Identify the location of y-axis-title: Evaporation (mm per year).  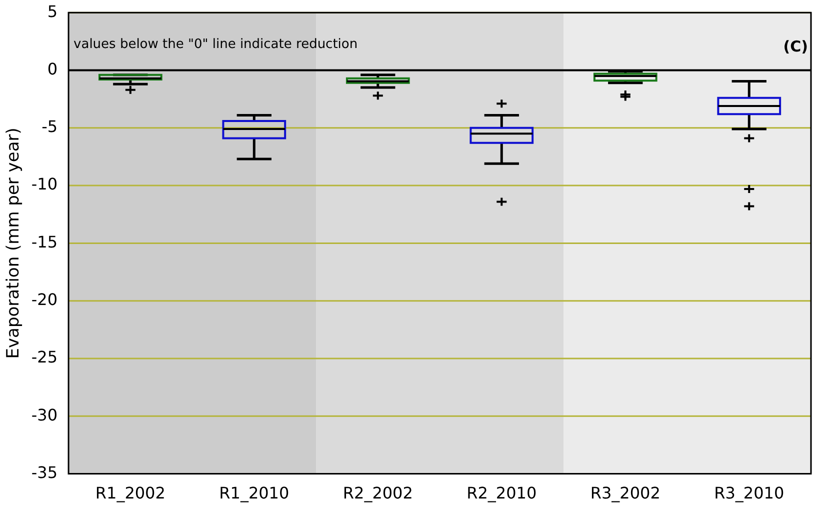
(14, 243).